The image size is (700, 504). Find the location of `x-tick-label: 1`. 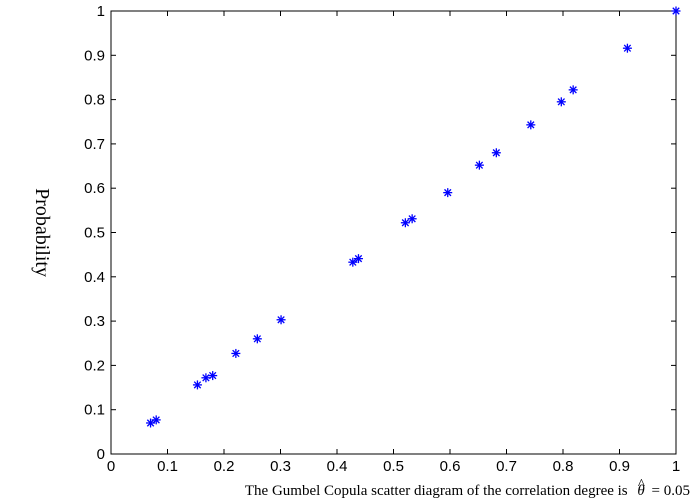

x-tick-label: 1 is located at coordinates (676, 466).